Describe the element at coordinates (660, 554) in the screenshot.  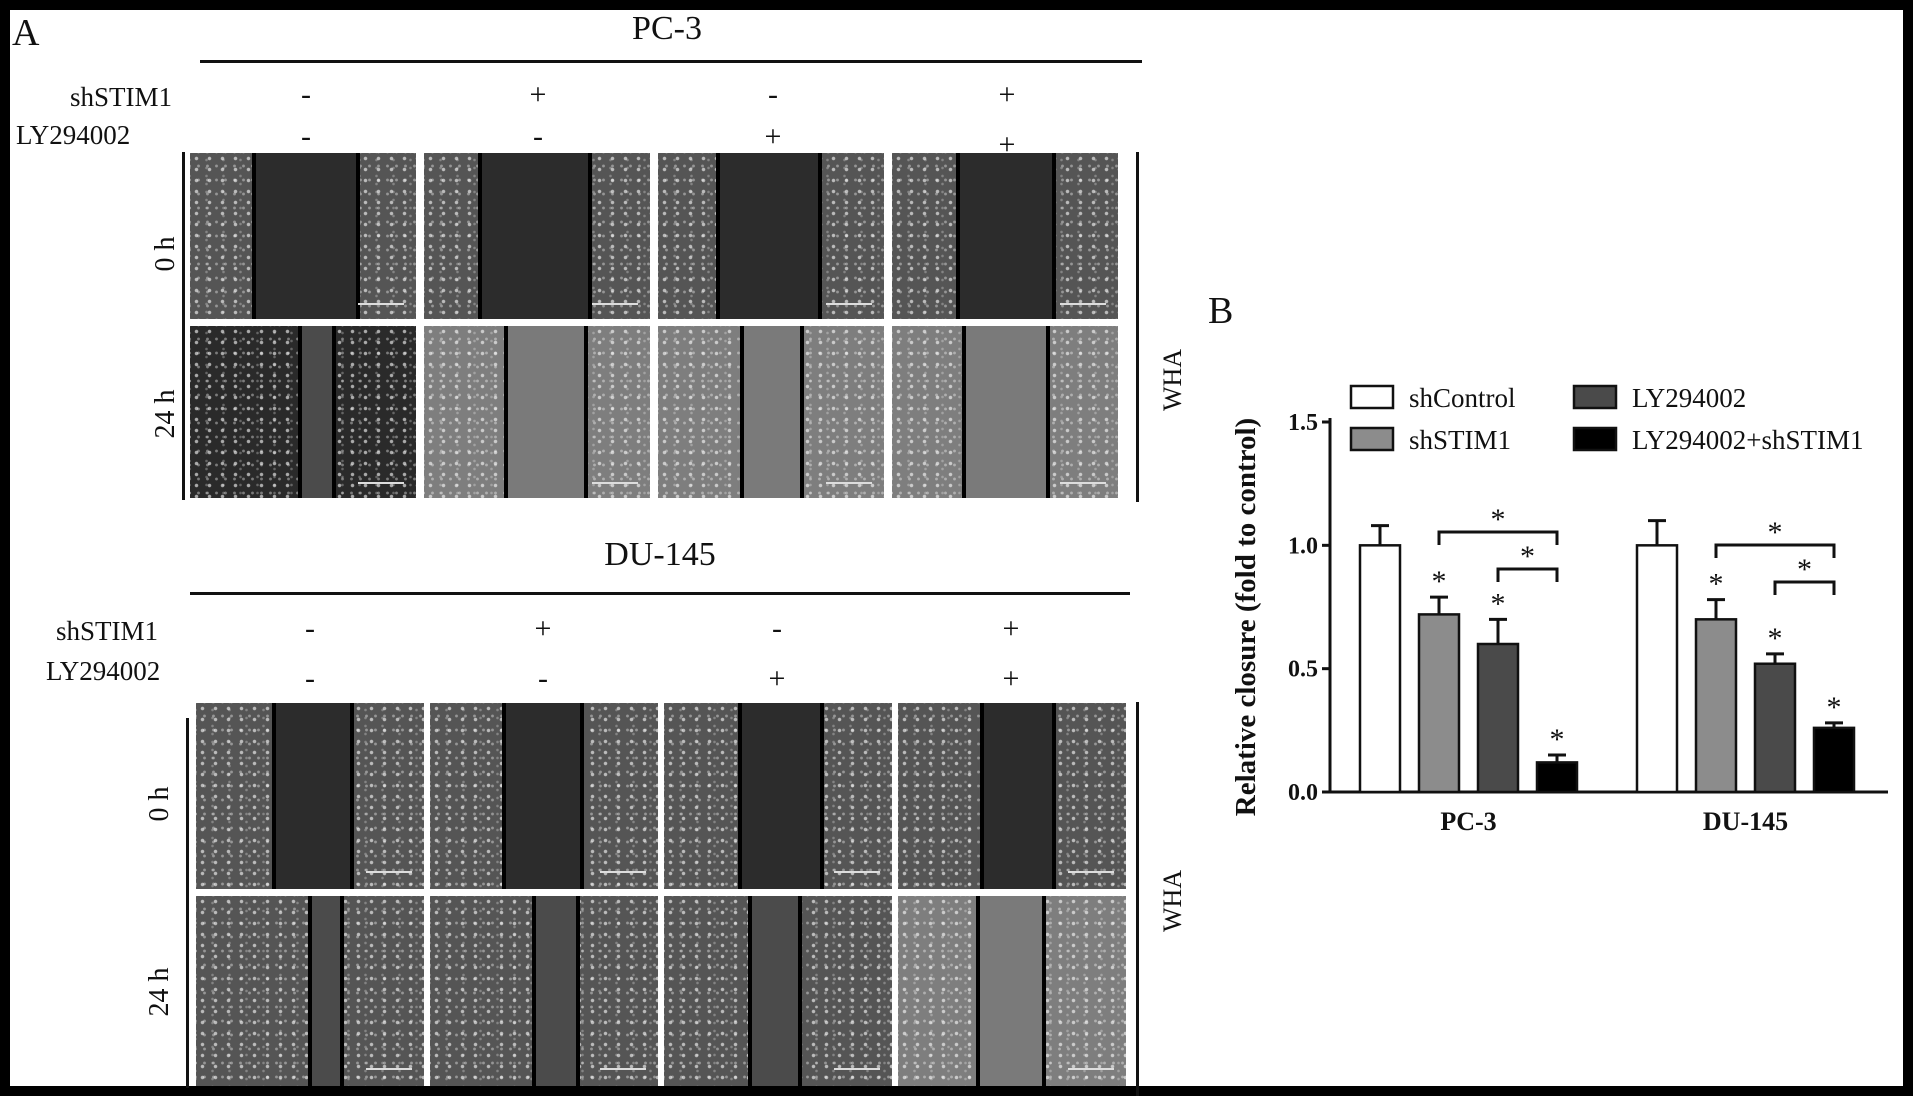
I see `du145-title: DU-145` at that location.